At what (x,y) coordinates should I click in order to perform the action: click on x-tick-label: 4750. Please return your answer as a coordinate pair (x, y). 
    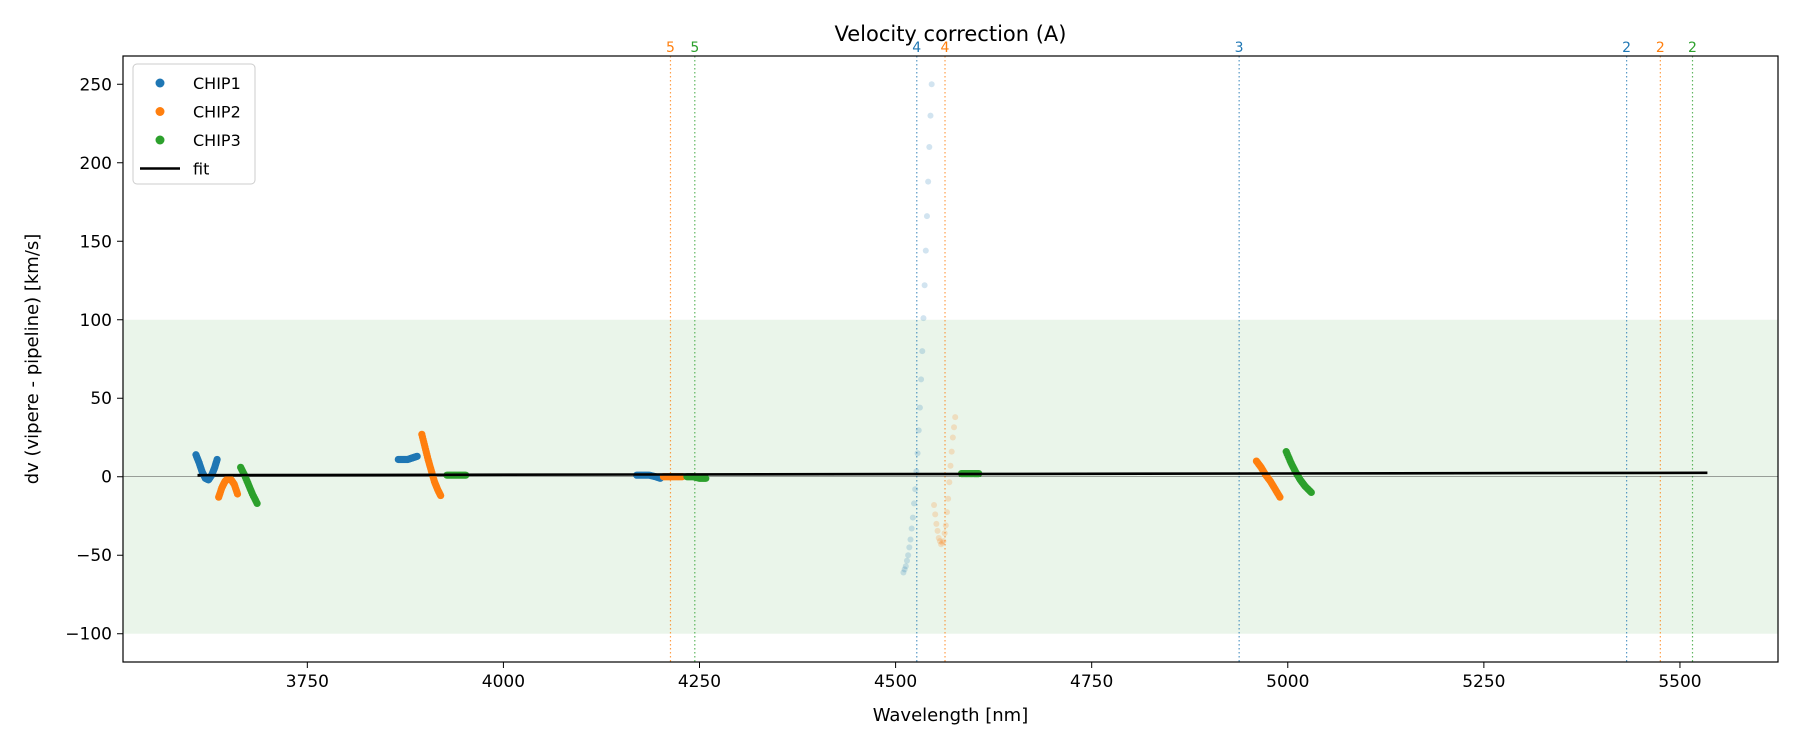
    Looking at the image, I should click on (1091, 682).